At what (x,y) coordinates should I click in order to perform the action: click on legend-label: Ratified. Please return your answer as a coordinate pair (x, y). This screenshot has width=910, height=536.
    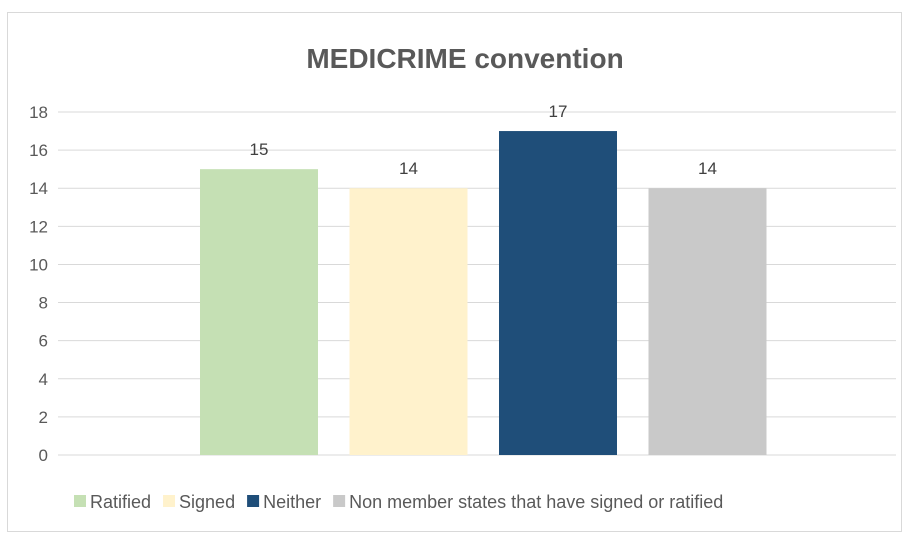
    Looking at the image, I should click on (120, 502).